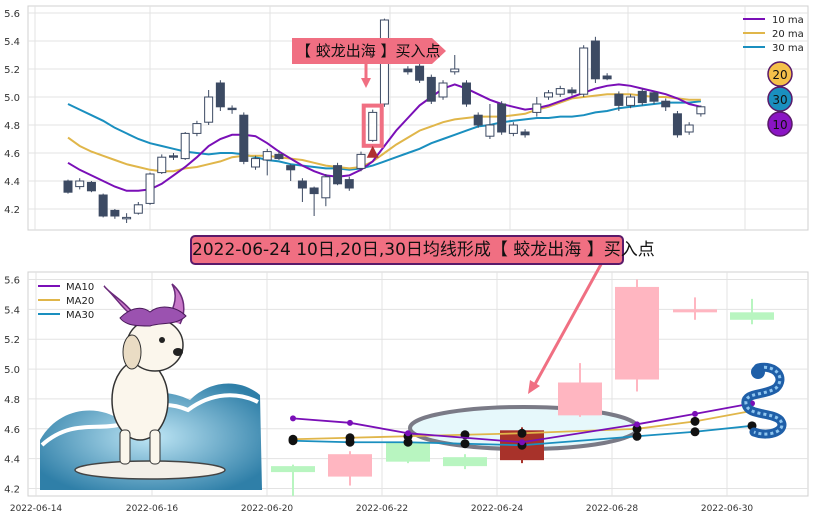 The width and height of the screenshot is (816, 520). I want to click on top-y-tick-label: 5.0, so click(12, 98).